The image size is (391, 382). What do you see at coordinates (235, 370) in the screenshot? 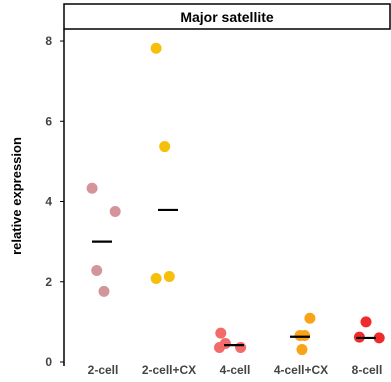
I see `x-tick-label: 4-cell` at bounding box center [235, 370].